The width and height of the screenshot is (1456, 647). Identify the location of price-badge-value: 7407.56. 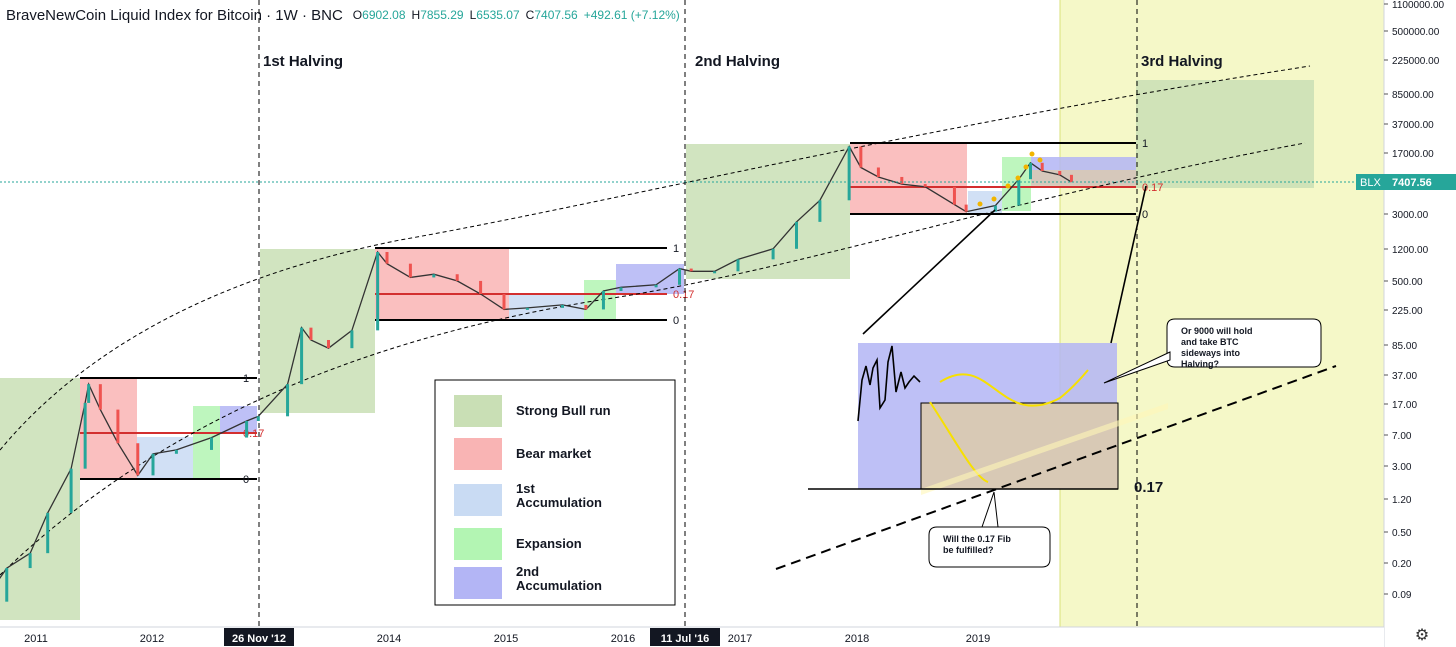
(1412, 183).